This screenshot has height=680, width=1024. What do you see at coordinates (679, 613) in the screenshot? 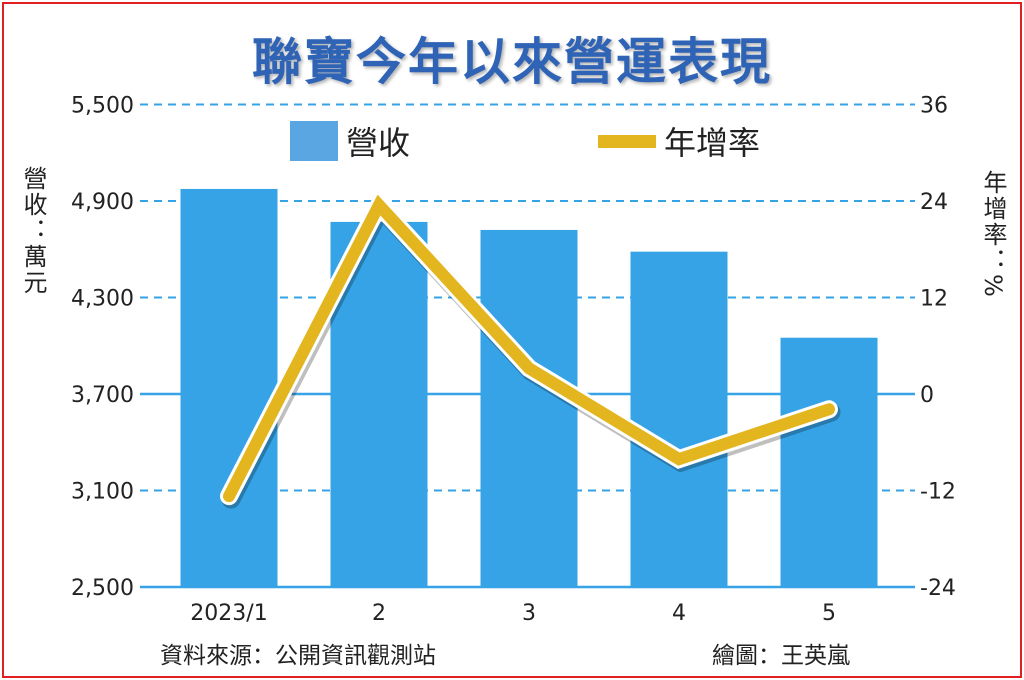
I see `x-tick: 4` at bounding box center [679, 613].